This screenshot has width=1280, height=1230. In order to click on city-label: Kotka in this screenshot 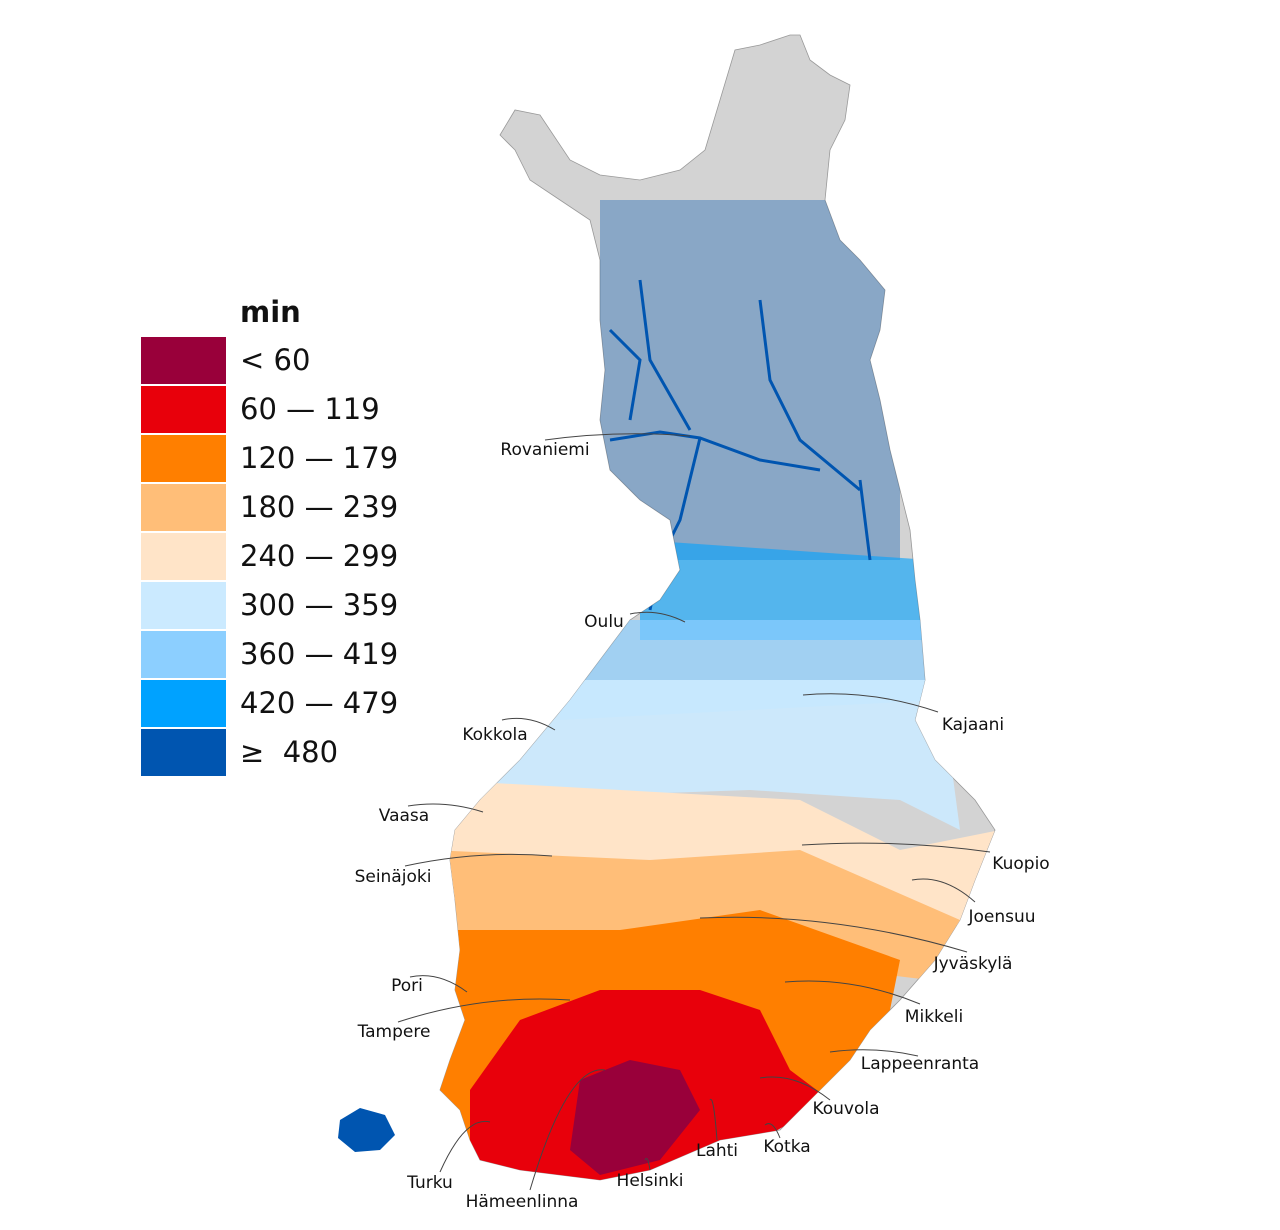, I will do `click(786, 1147)`.